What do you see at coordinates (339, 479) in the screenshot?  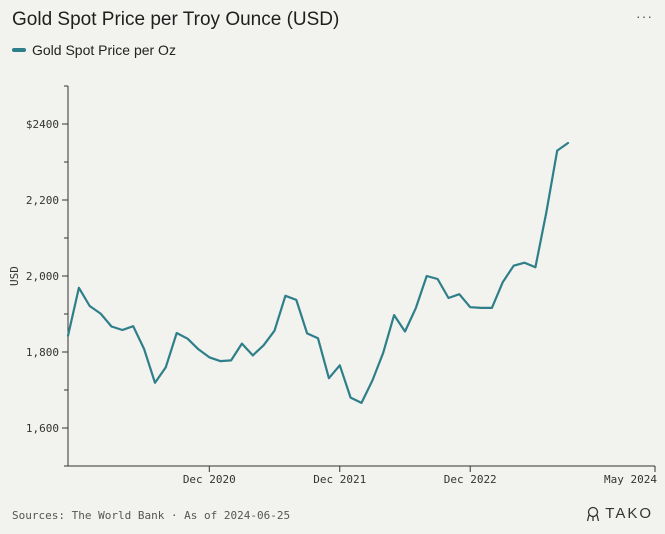 I see `x-tick-label: Dec 2021` at bounding box center [339, 479].